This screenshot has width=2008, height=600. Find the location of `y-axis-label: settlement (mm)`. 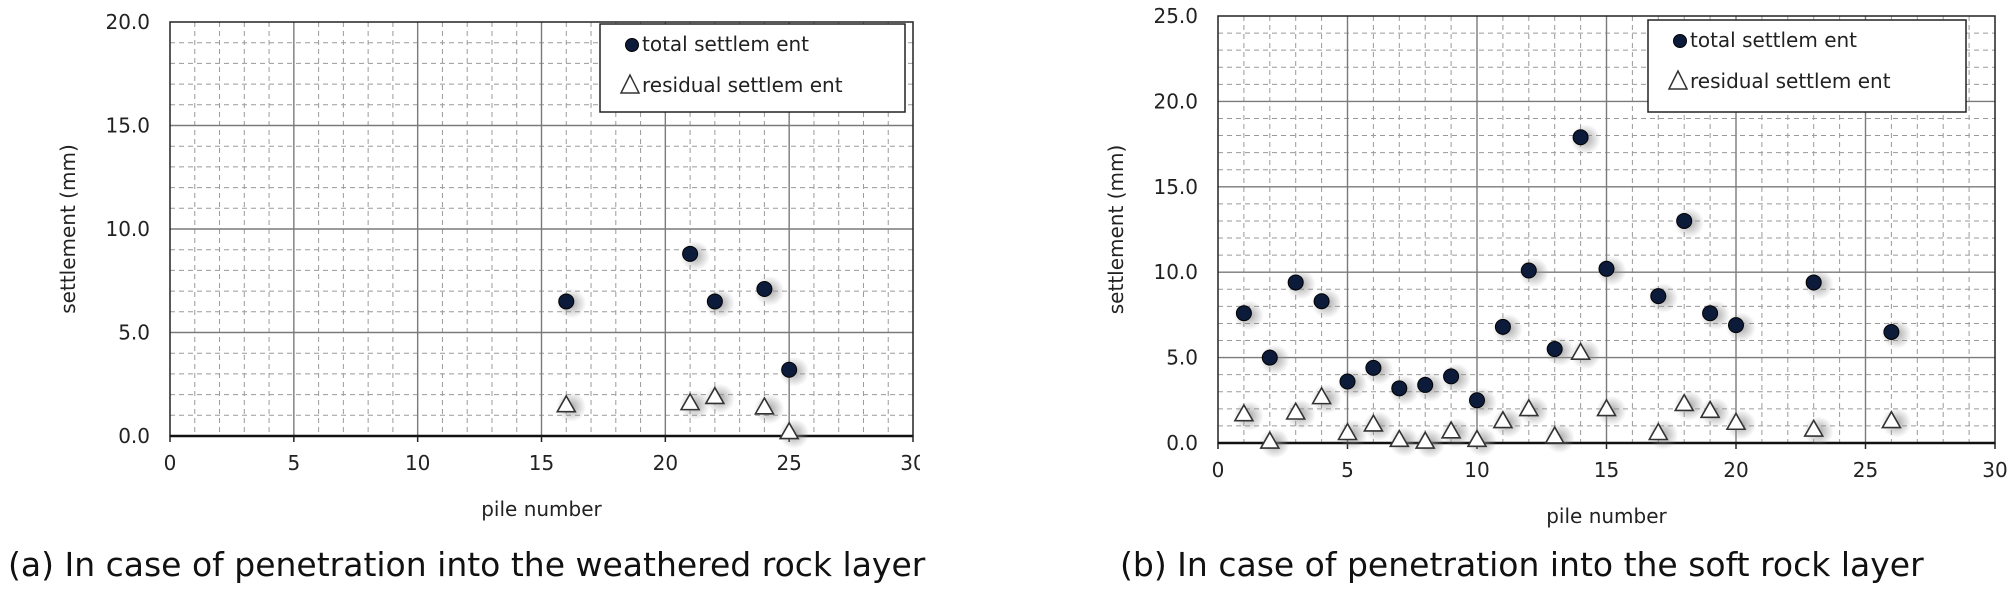

y-axis-label: settlement (mm) is located at coordinates (1116, 230).